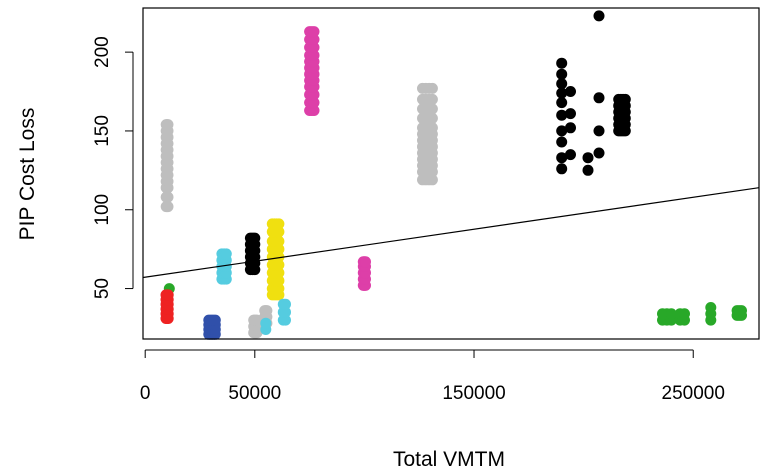  Describe the element at coordinates (254, 393) in the screenshot. I see `x-tick-label: 50000` at that location.